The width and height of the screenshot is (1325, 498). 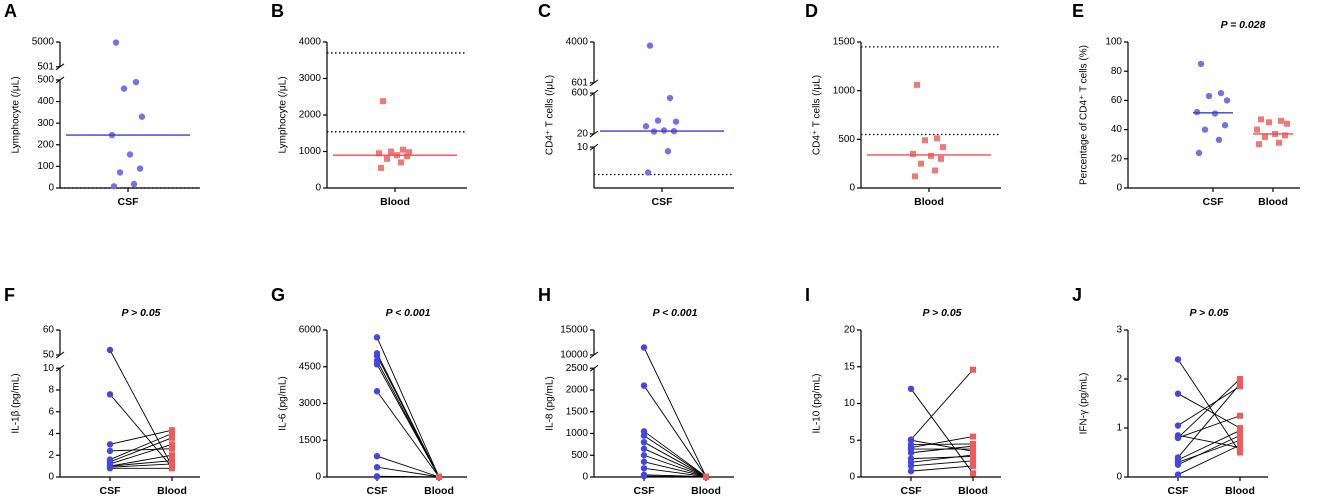 What do you see at coordinates (1077, 295) in the screenshot?
I see `panel-letter: J` at bounding box center [1077, 295].